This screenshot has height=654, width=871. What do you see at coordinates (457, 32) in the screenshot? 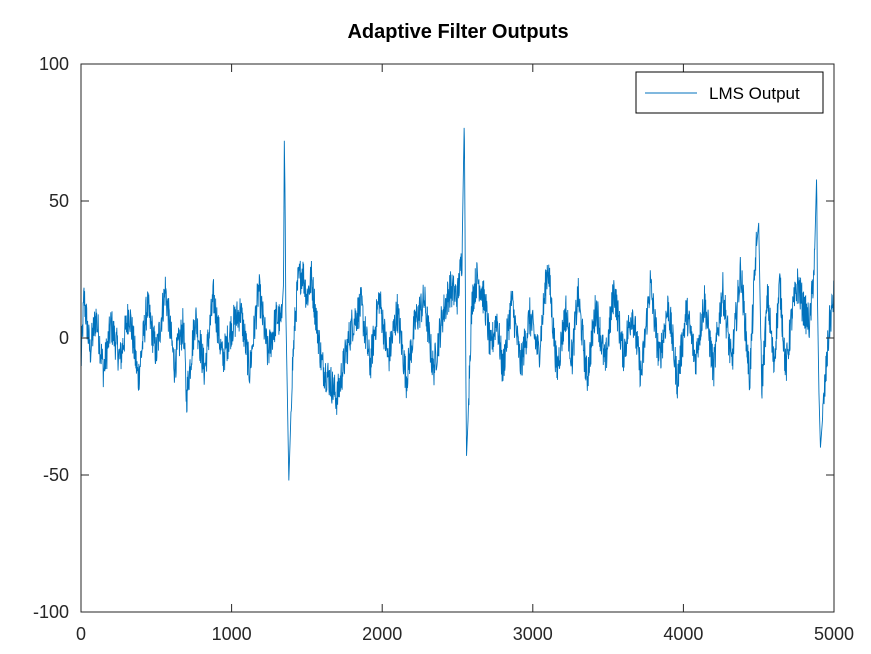
I see `chart-title: Adaptive Filter Outputs` at bounding box center [457, 32].